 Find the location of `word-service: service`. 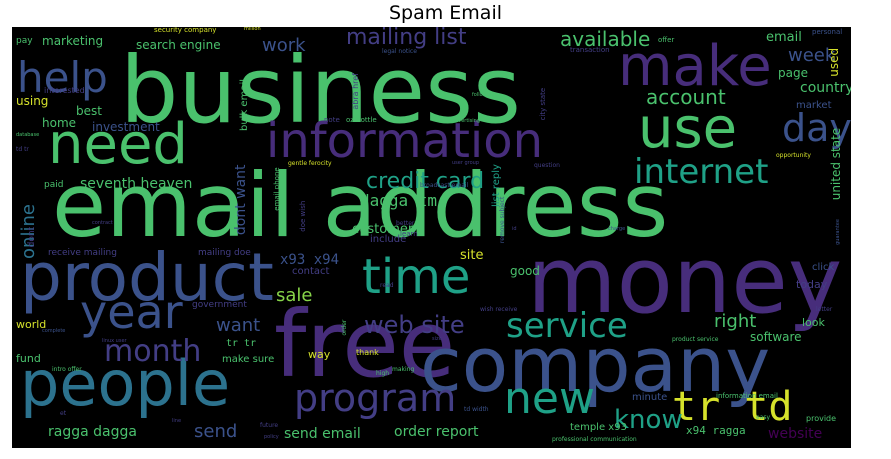

word-service: service is located at coordinates (567, 326).